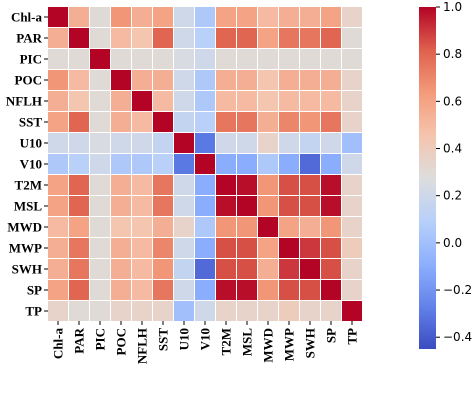 This screenshot has width=474, height=402. What do you see at coordinates (34, 290) in the screenshot?
I see `y-tick-label: SP` at bounding box center [34, 290].